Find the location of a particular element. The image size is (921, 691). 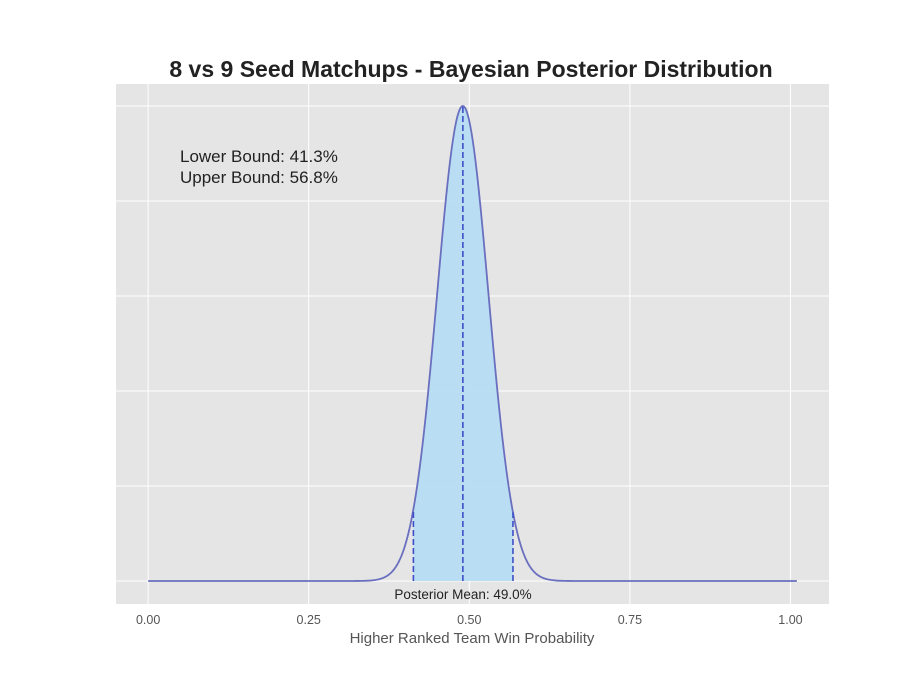

x-axis-ticks: 0.00 0.25 0.50 0.75 1.00 is located at coordinates (469, 620).